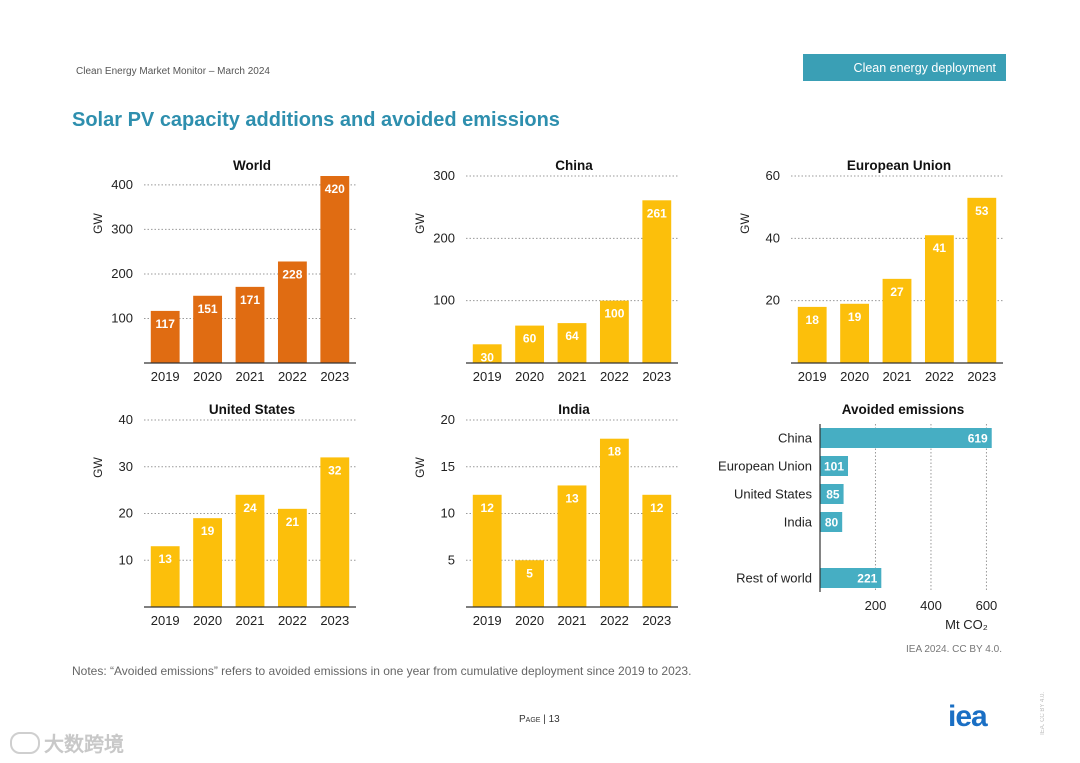 The image size is (1080, 763). I want to click on data-label: 12, so click(657, 508).